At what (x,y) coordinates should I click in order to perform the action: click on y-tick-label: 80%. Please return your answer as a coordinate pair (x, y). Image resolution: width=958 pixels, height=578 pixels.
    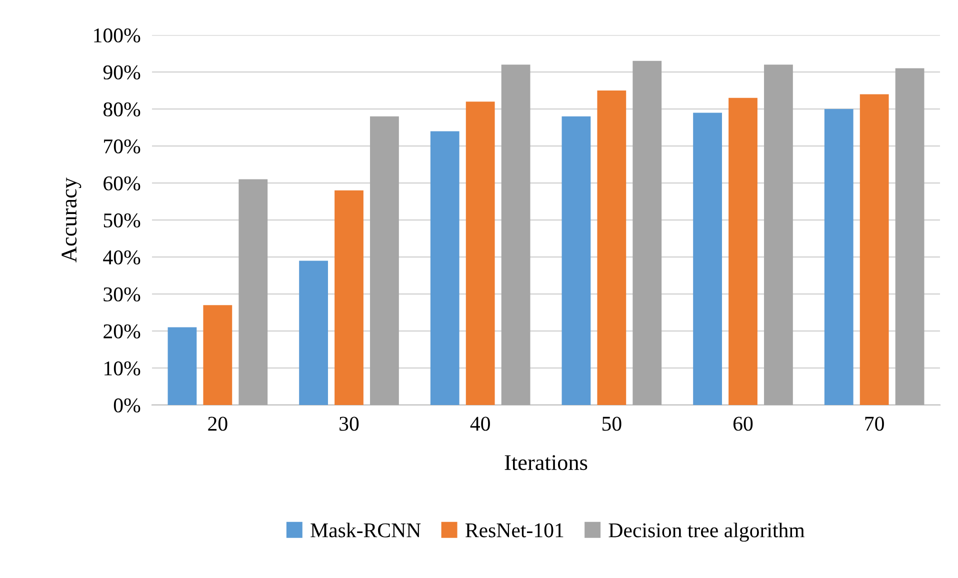
    Looking at the image, I should click on (121, 109).